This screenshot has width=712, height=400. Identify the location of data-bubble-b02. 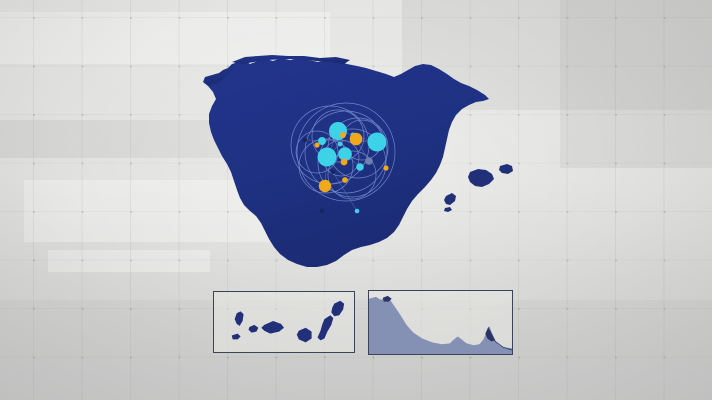
(377, 142).